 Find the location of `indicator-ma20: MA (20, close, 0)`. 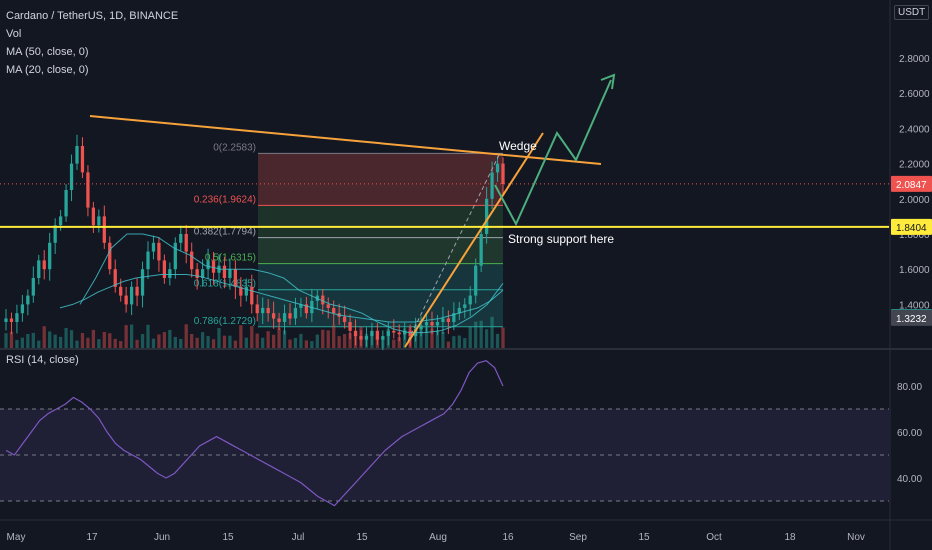

indicator-ma20: MA (20, close, 0) is located at coordinates (47, 70).